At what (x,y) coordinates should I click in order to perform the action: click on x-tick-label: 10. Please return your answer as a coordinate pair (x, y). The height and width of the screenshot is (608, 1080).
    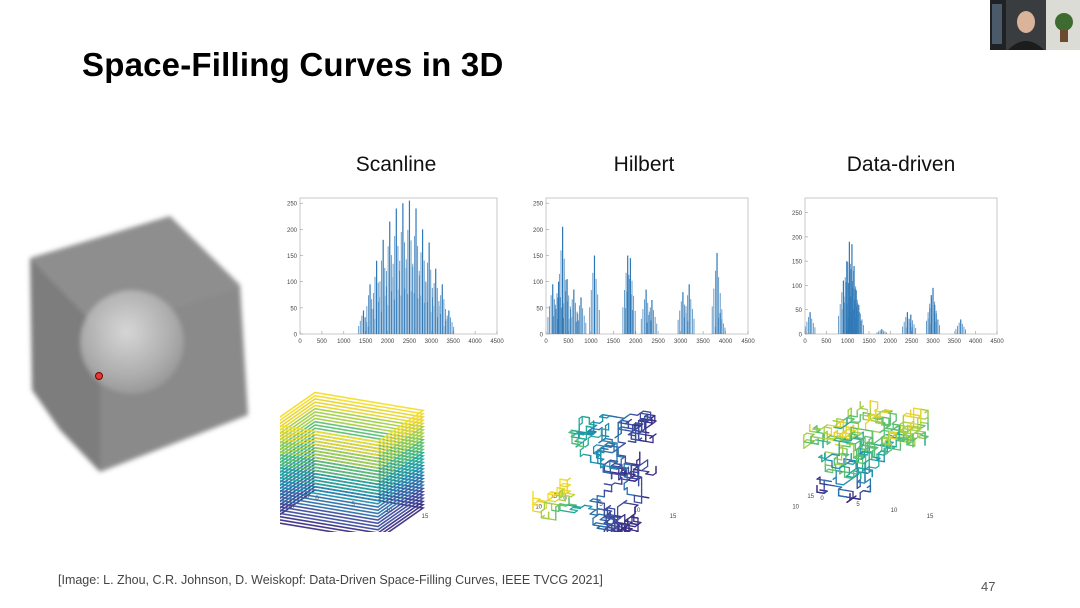
    Looking at the image, I should click on (894, 511).